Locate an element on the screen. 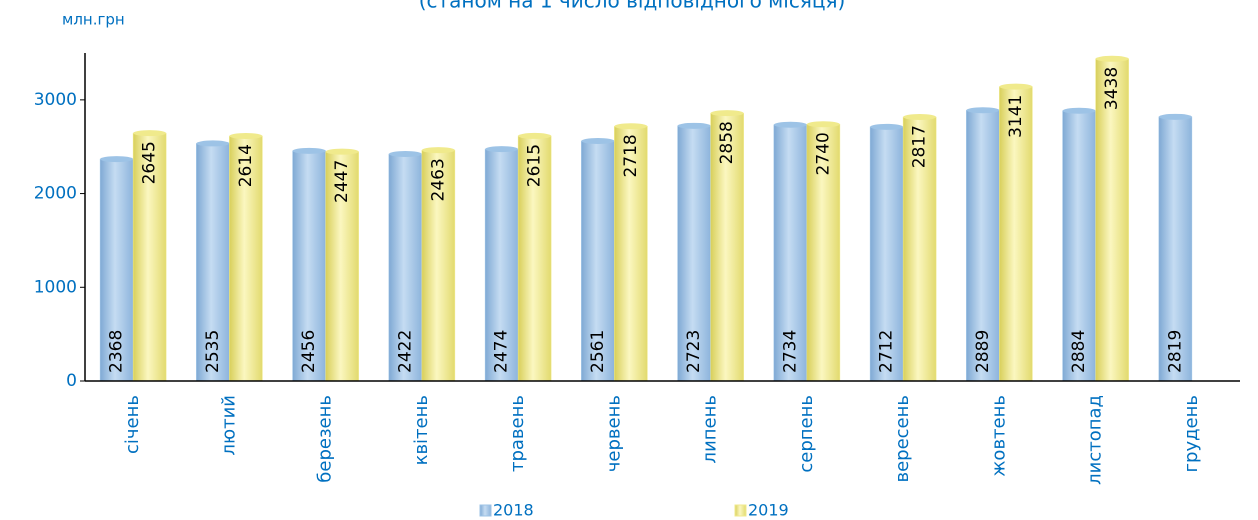 The image size is (1258, 520). value-label: 2561 is located at coordinates (598, 351).